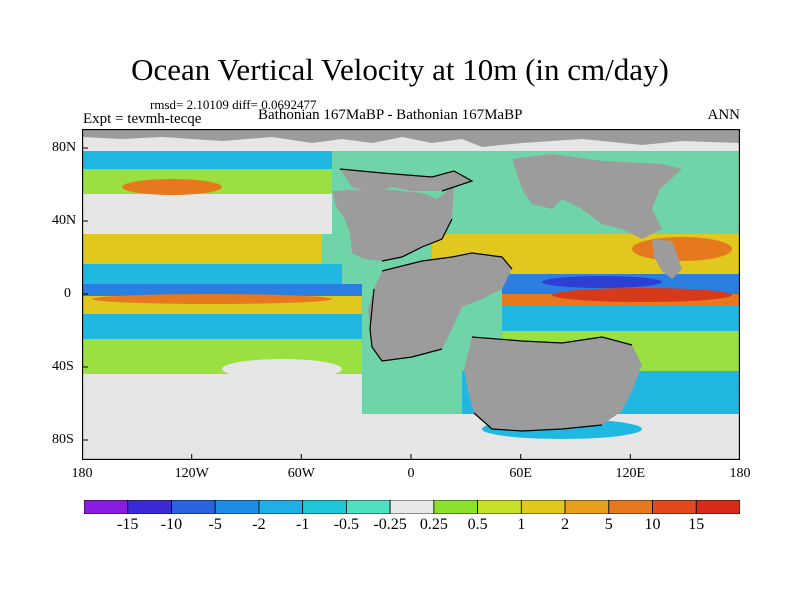 This screenshot has width=800, height=600. I want to click on land-north-cap, so click(411, 138).